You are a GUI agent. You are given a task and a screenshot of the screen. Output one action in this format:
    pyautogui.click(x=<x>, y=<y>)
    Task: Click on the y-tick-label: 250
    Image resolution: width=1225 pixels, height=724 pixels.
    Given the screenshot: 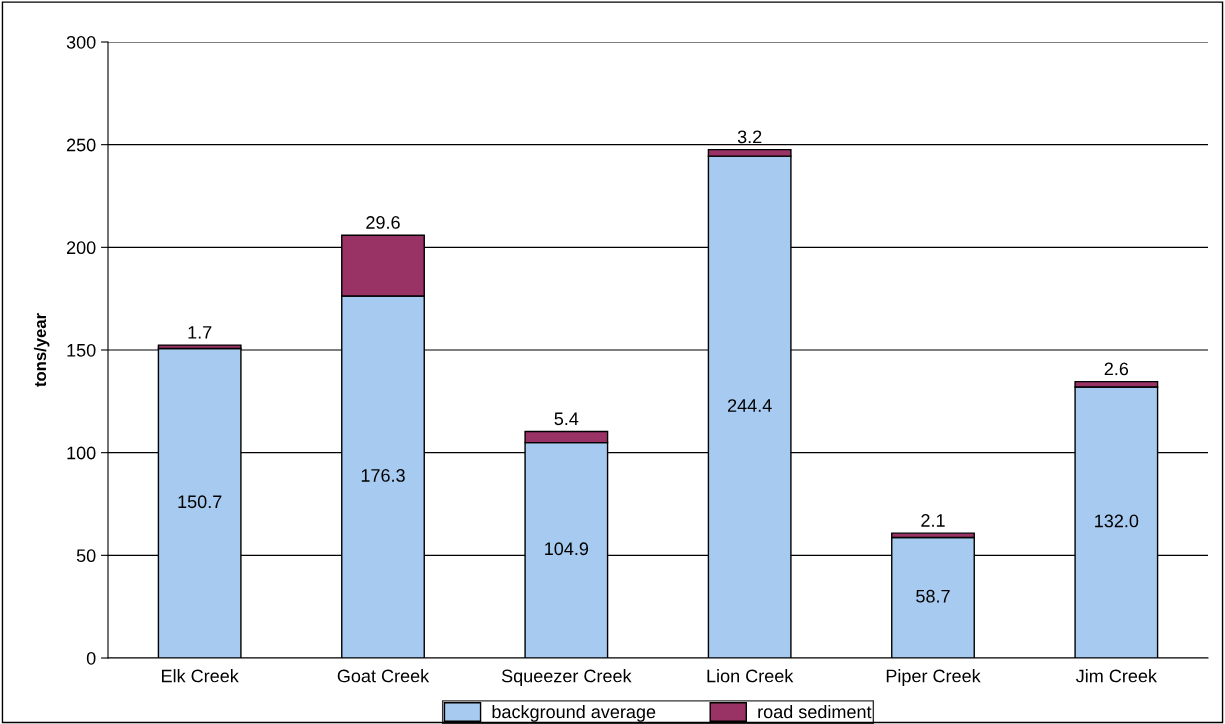 What is the action you would take?
    pyautogui.click(x=81, y=145)
    